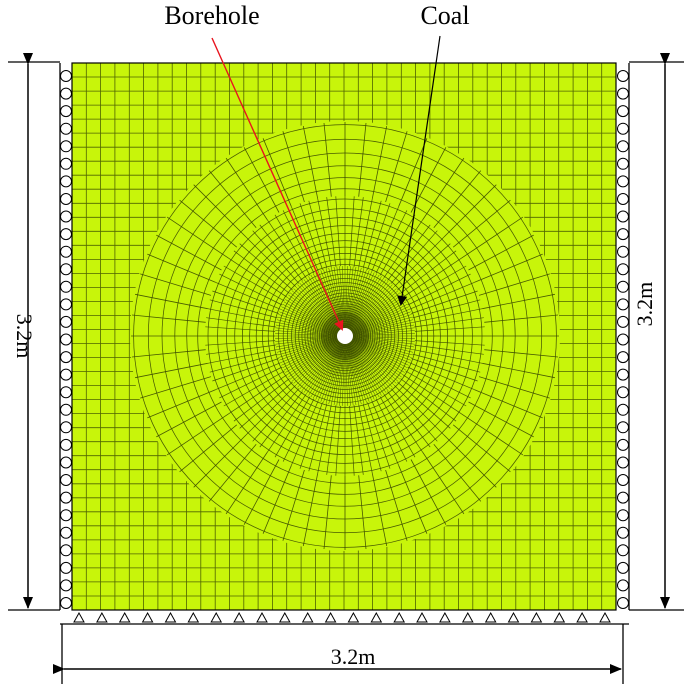 The height and width of the screenshot is (686, 685). I want to click on right-roller-supports, so click(623, 339).